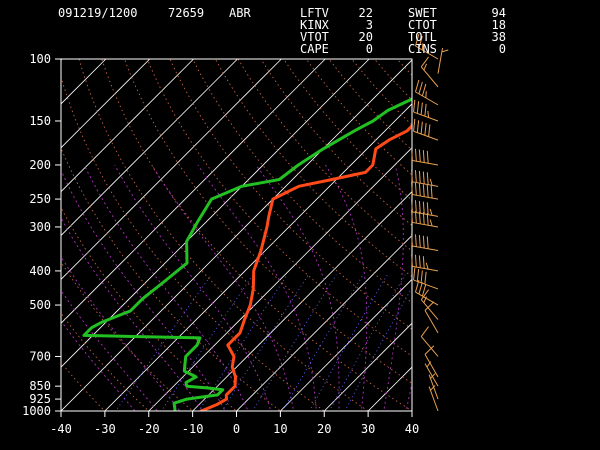 Image resolution: width=600 pixels, height=450 pixels. What do you see at coordinates (498, 25) in the screenshot?
I see `index-value-ctot: 18` at bounding box center [498, 25].